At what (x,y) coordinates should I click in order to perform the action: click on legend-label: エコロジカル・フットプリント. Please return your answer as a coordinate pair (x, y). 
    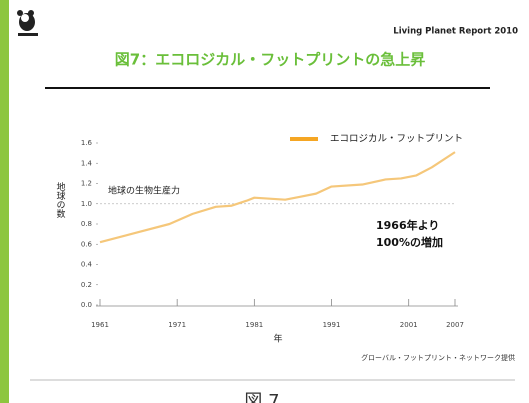
    Looking at the image, I should click on (396, 139).